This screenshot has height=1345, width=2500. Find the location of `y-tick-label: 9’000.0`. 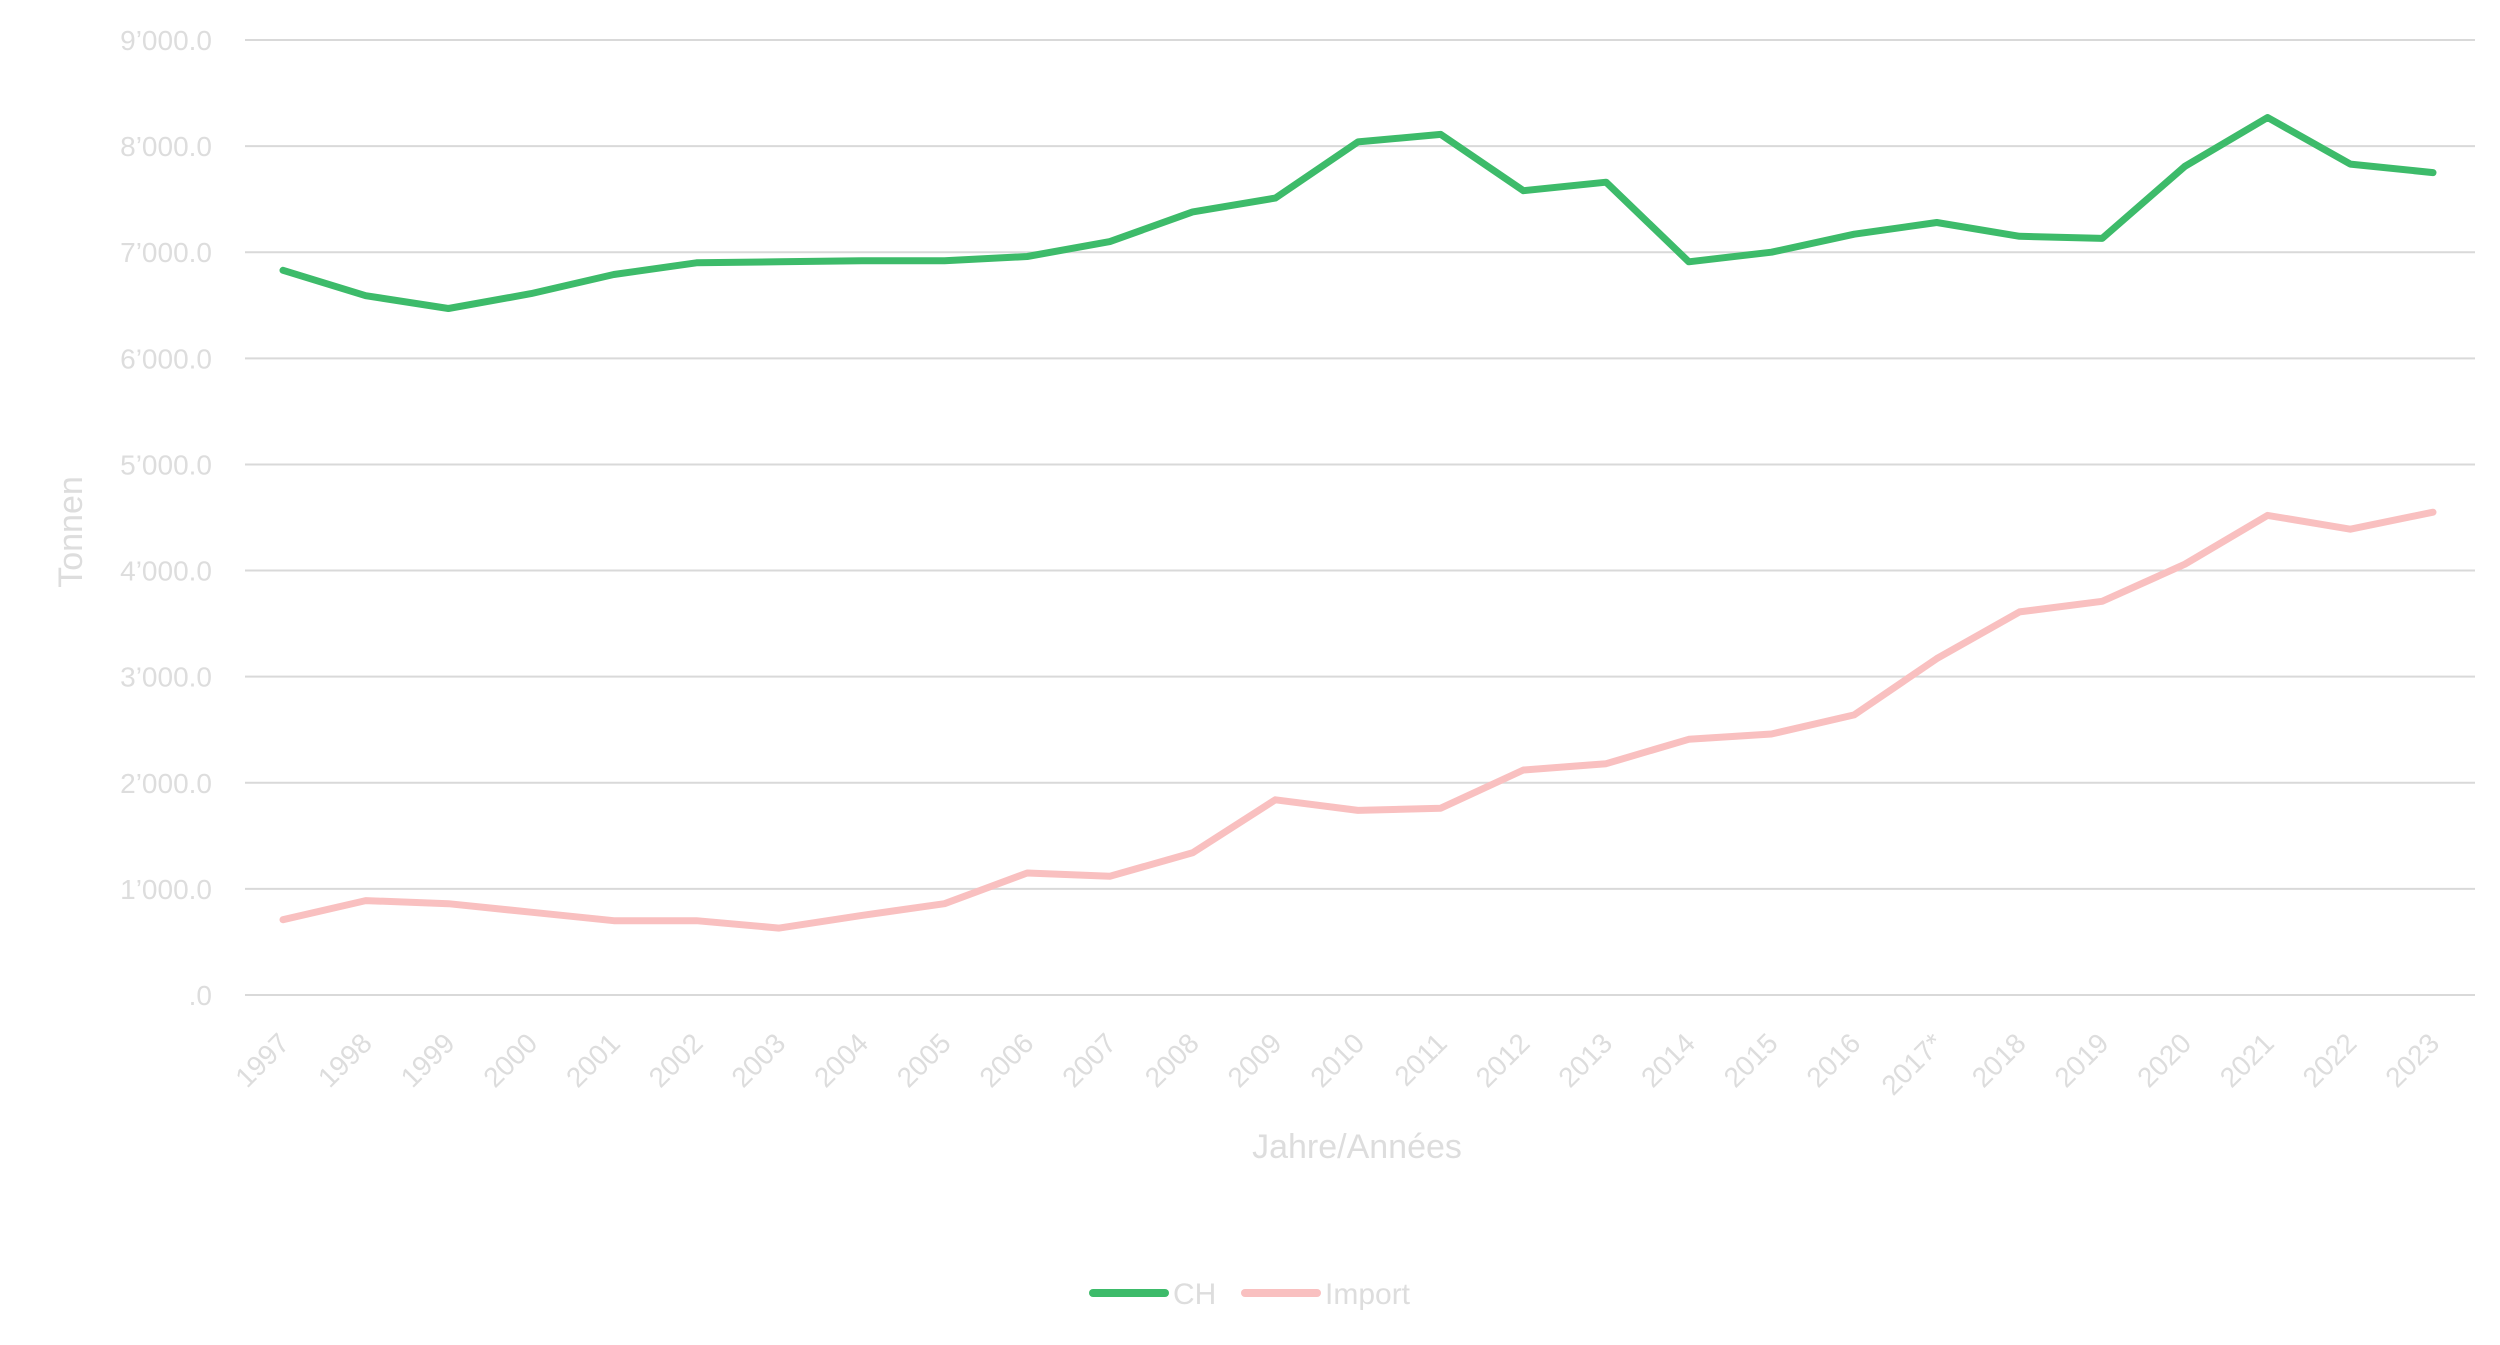

y-tick-label: 9’000.0 is located at coordinates (166, 40).